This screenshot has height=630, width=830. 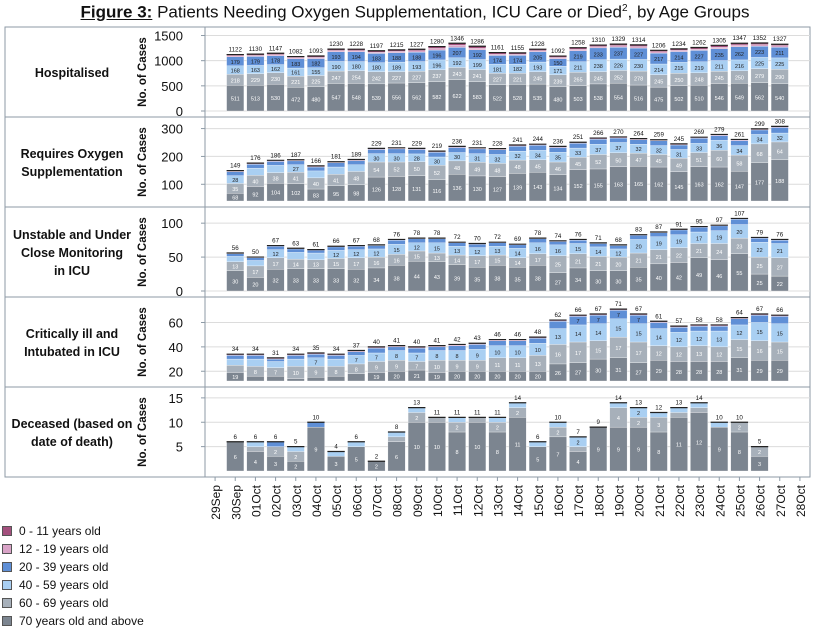 What do you see at coordinates (396, 99) in the screenshot?
I see `segment-label: 556` at bounding box center [396, 99].